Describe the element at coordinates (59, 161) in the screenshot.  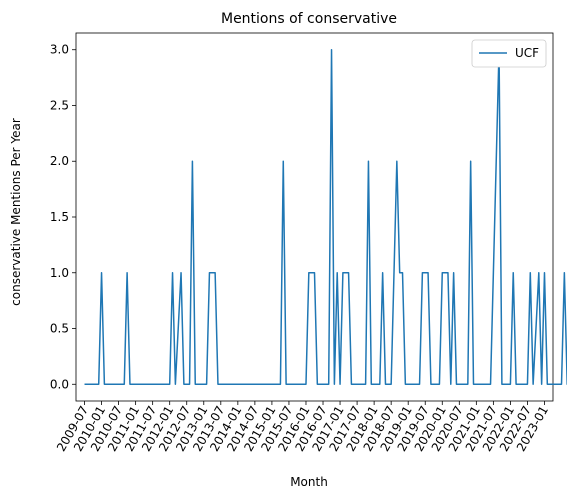
I see `y-tick-label: 2.0` at that location.